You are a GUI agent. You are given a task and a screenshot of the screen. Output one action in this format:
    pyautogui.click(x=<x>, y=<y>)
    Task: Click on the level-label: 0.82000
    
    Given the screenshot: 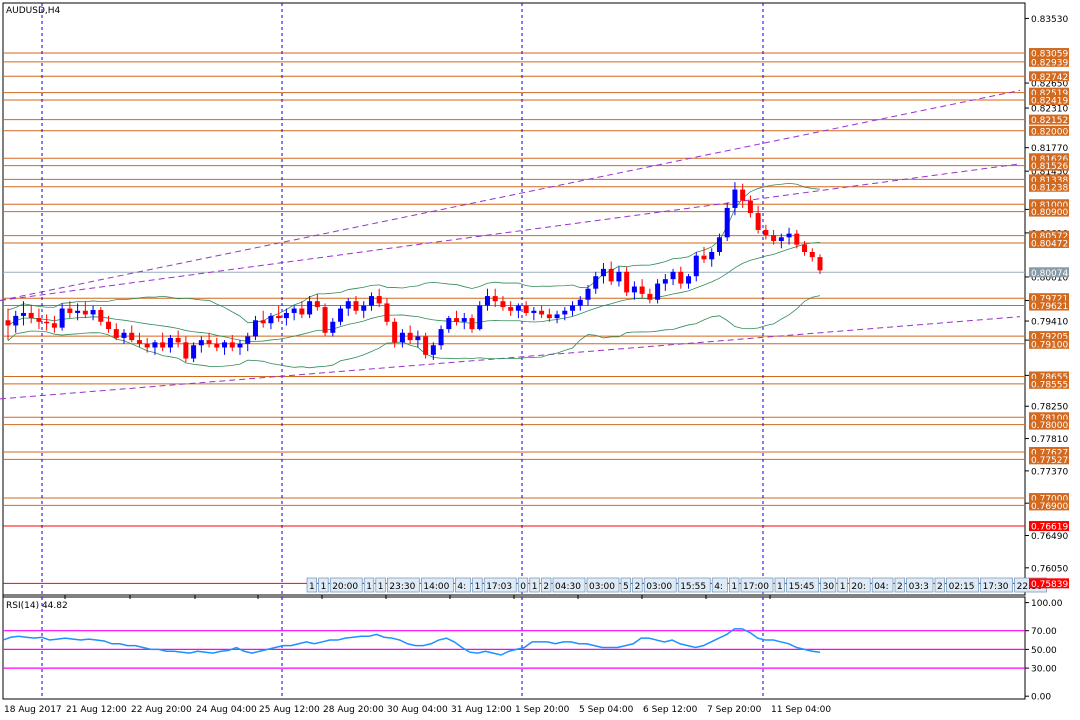 What is the action you would take?
    pyautogui.click(x=1049, y=132)
    